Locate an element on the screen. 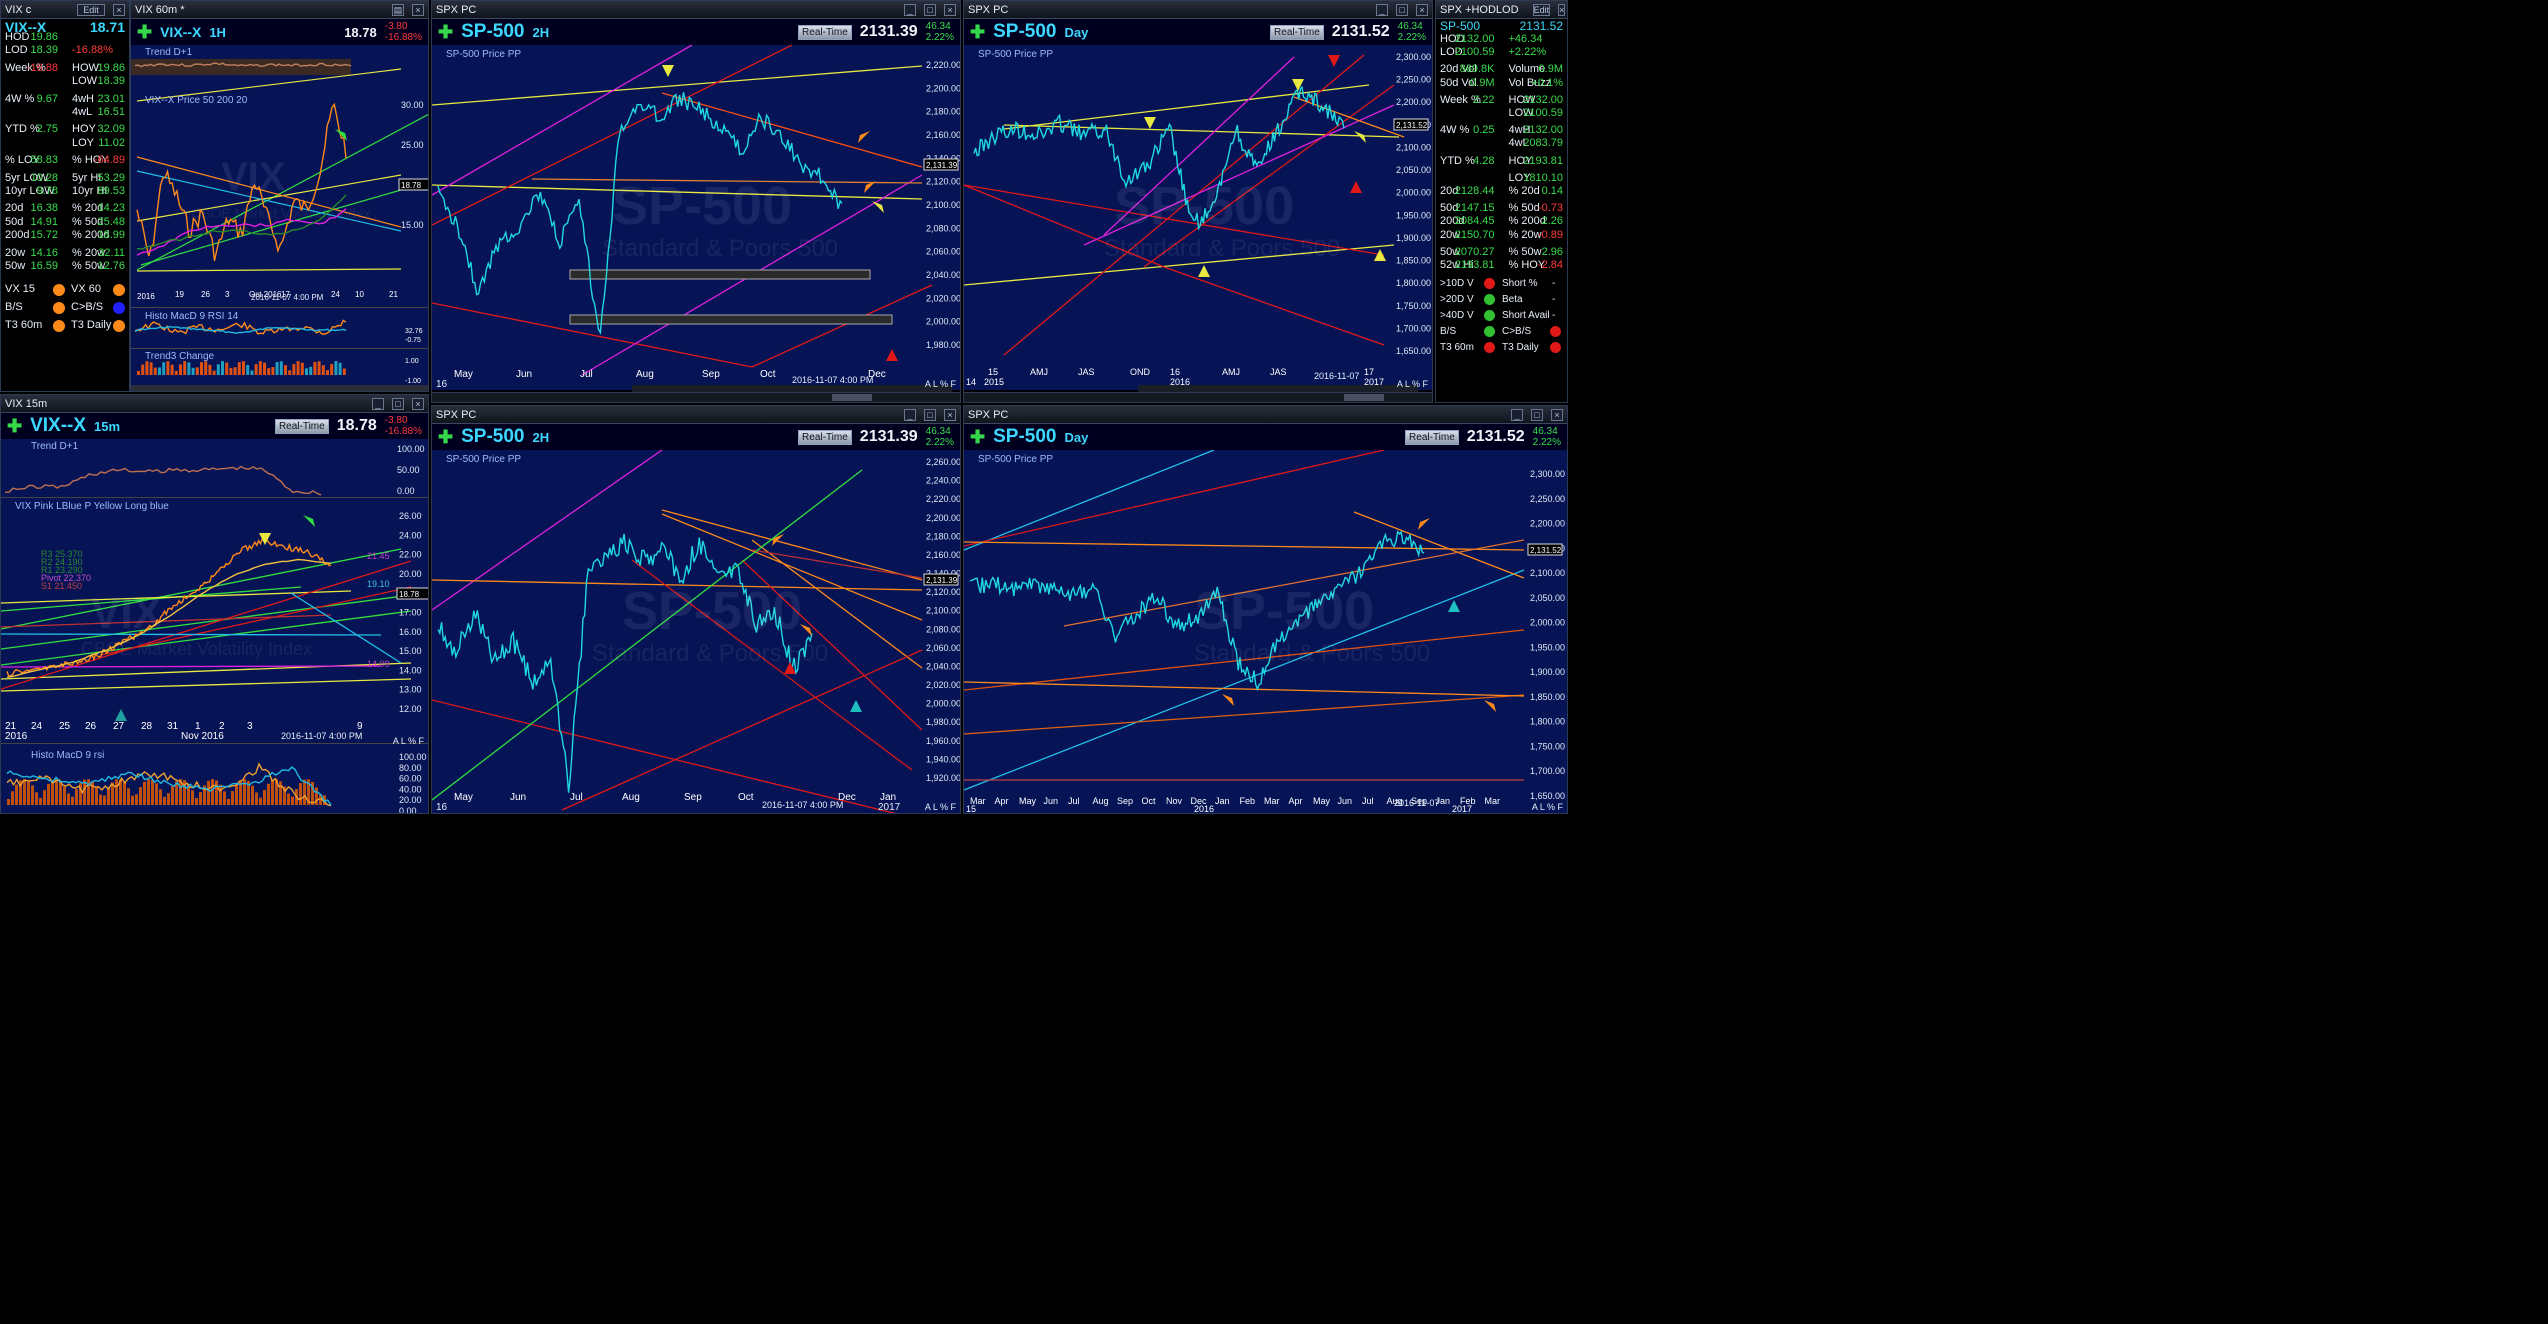  quote-cell: 2.75 is located at coordinates (47, 129).